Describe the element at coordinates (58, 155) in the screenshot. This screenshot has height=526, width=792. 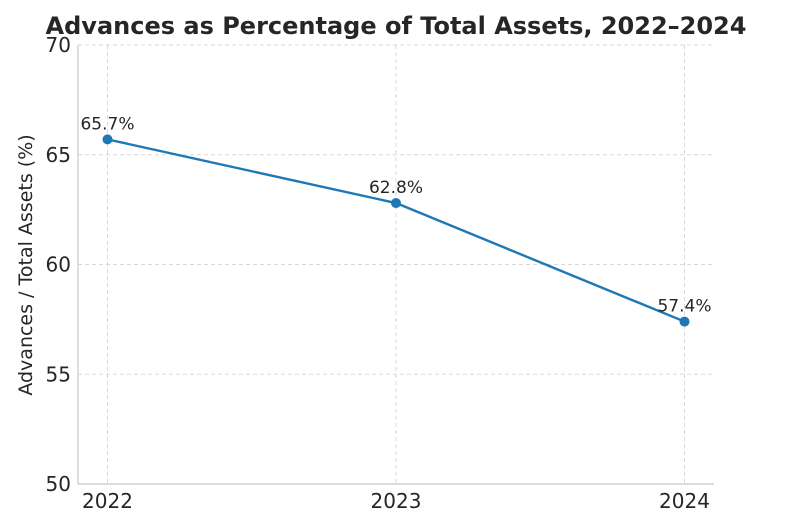
I see `y-tick-label: 65` at that location.